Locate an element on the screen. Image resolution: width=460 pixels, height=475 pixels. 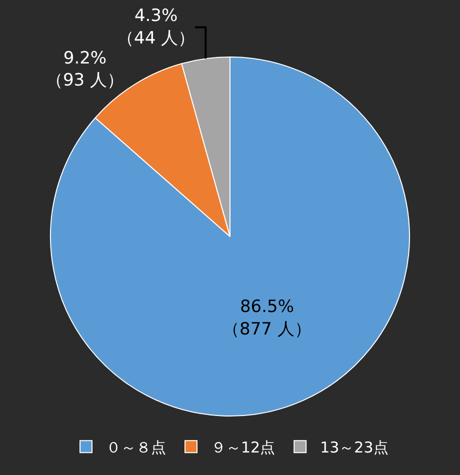
data-label: 86.5% （877 人） is located at coordinates (267, 318).